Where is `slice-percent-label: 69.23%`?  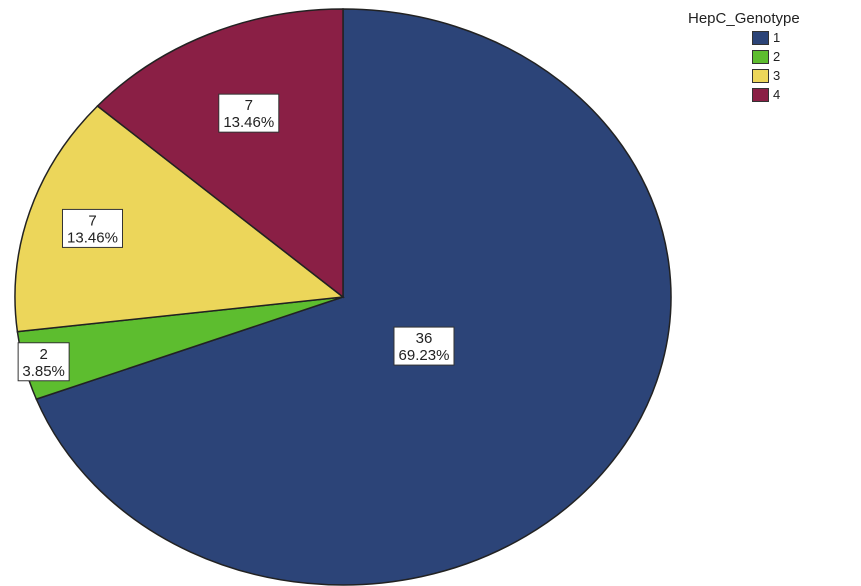 slice-percent-label: 69.23% is located at coordinates (424, 355).